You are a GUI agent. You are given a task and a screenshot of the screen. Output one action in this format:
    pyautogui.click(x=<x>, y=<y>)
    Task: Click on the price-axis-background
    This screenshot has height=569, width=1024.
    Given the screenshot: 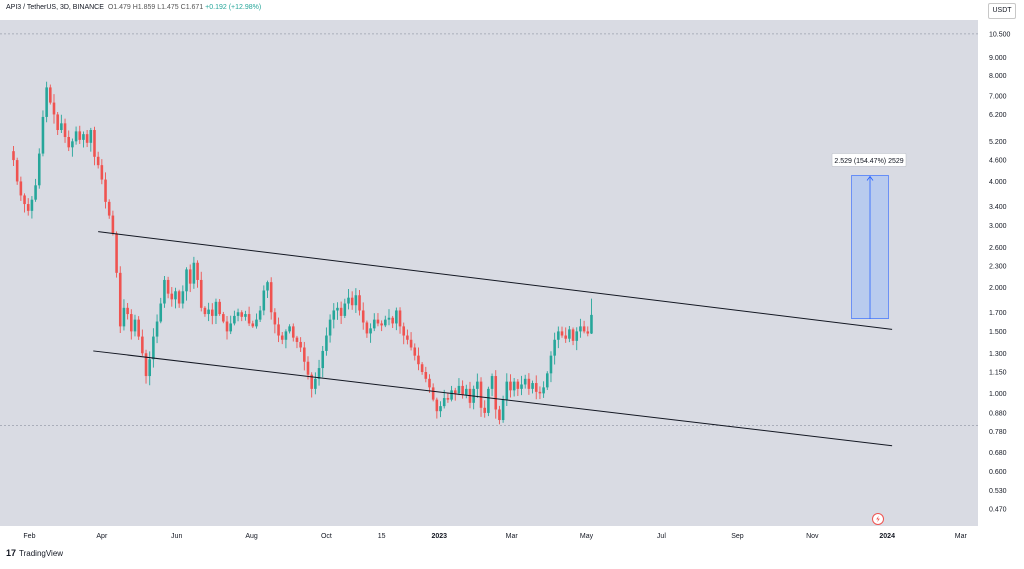 What is the action you would take?
    pyautogui.click(x=1001, y=263)
    